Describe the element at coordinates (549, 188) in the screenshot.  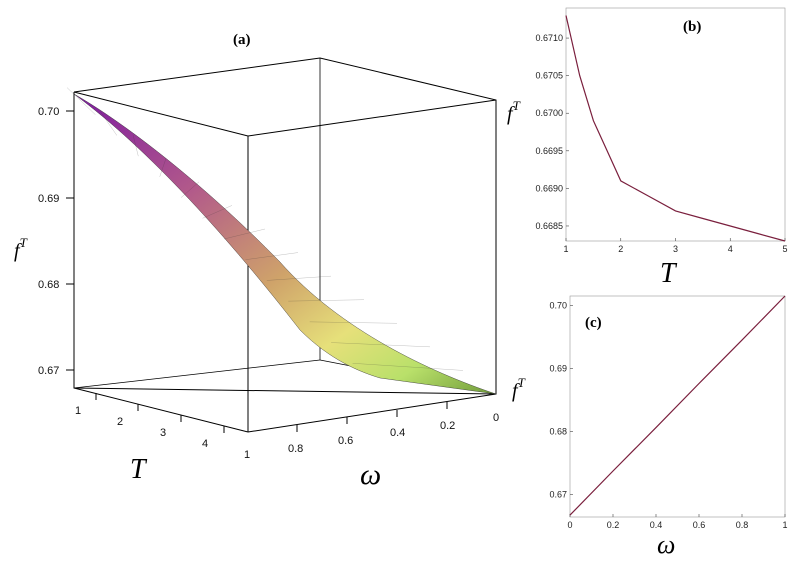
I see `y-tick-label: 0.6690` at that location.